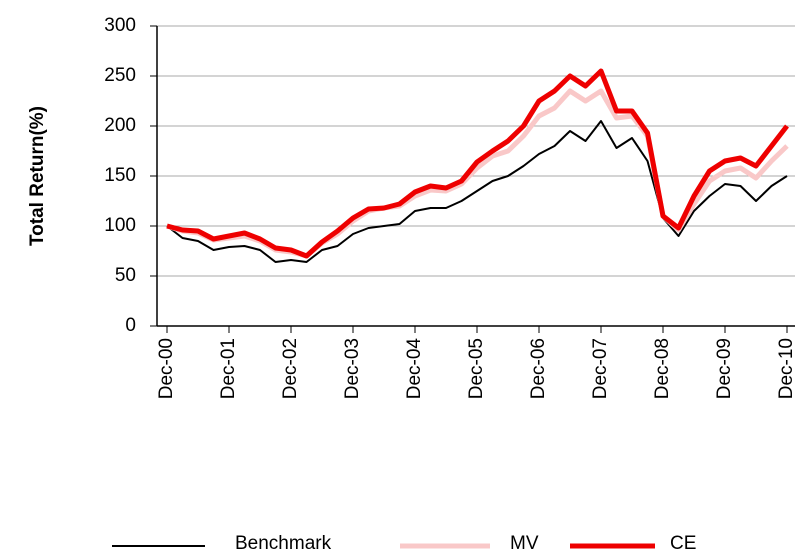 The image size is (798, 558). Describe the element at coordinates (524, 543) in the screenshot. I see `legend-label: MV` at that location.